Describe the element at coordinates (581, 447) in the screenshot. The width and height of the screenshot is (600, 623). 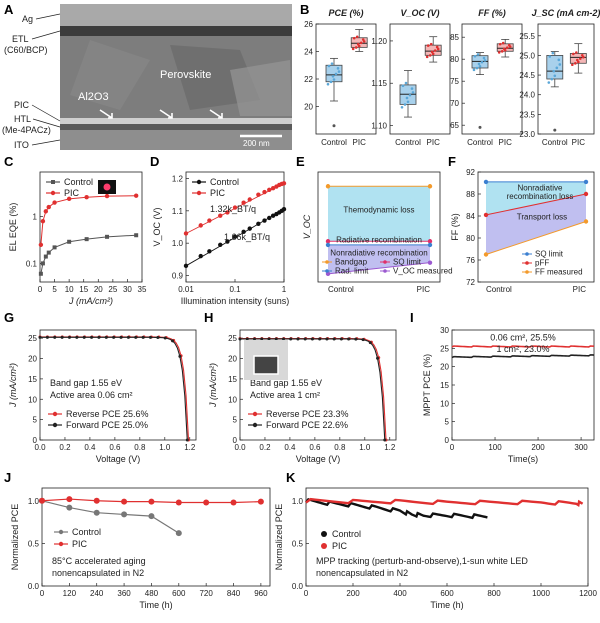
I see `x-tick-label: 300` at that location.